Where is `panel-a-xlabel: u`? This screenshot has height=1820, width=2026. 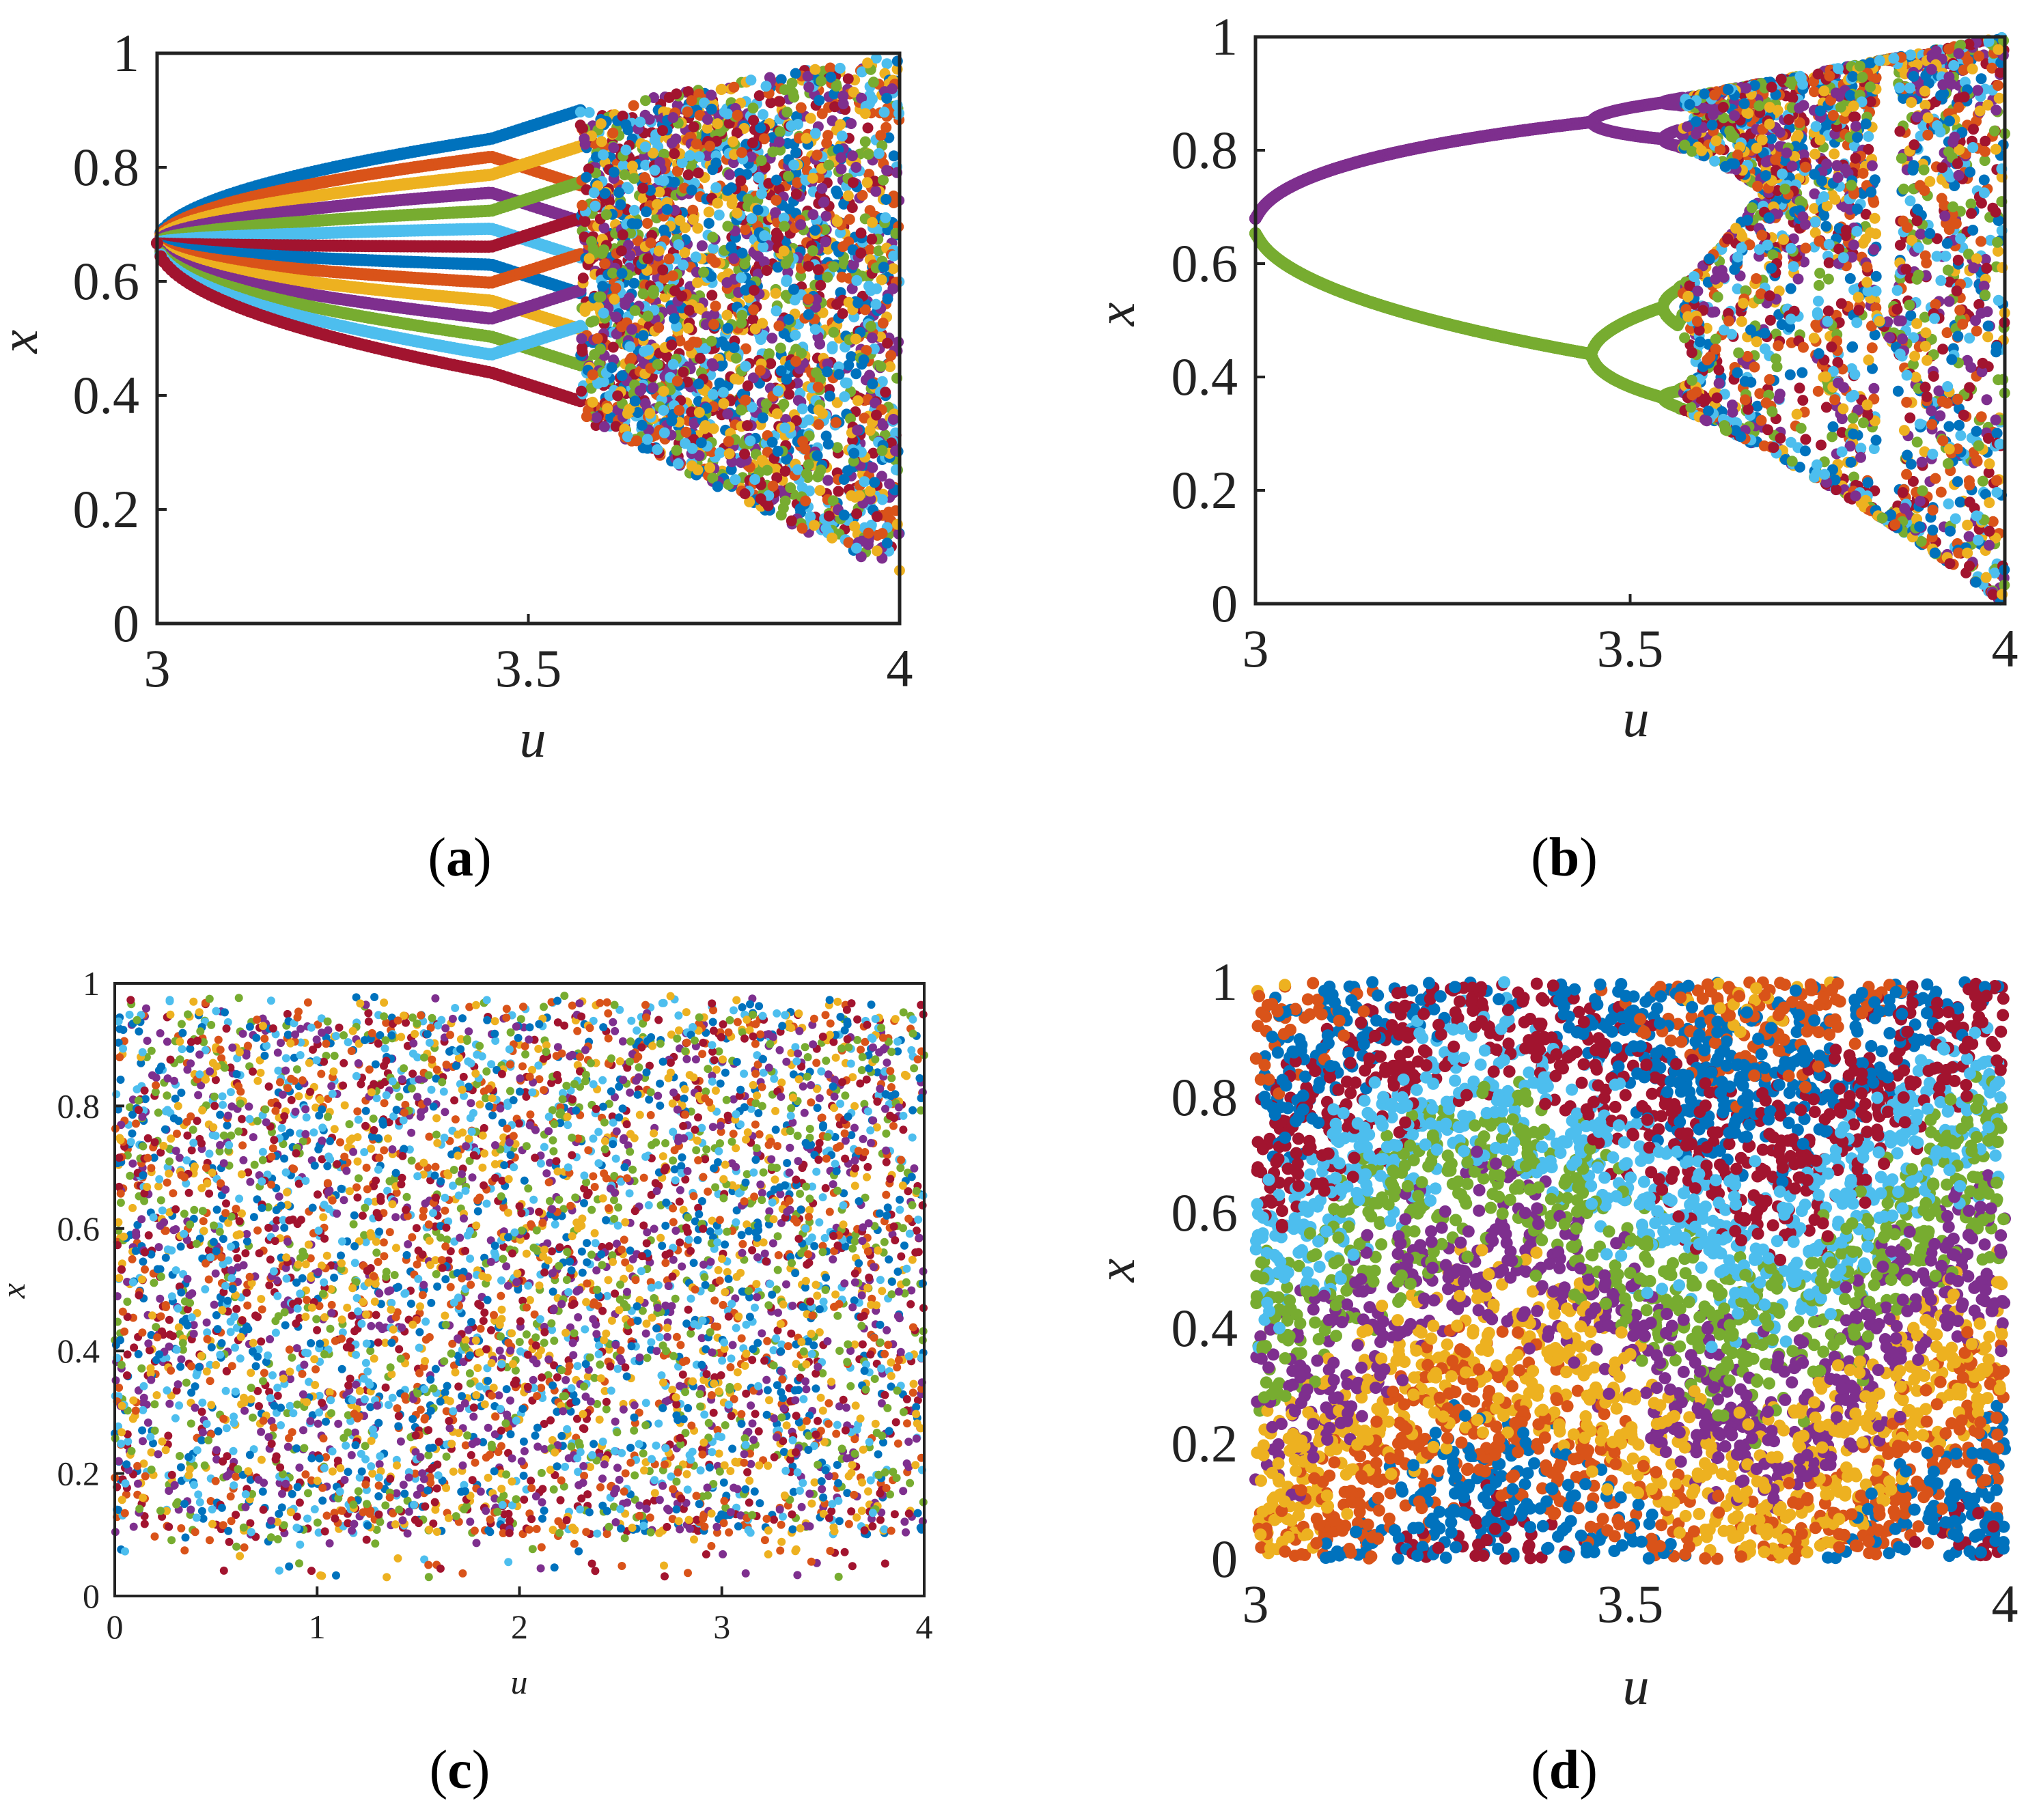
panel-a-xlabel: u is located at coordinates (533, 738).